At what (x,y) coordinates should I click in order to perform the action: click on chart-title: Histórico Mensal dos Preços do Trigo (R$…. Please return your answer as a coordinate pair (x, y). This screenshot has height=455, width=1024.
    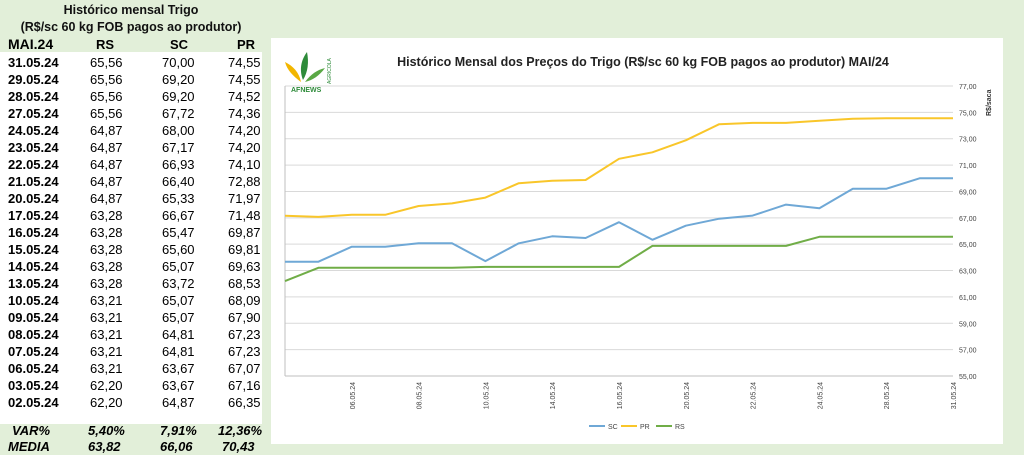
    Looking at the image, I should click on (643, 62).